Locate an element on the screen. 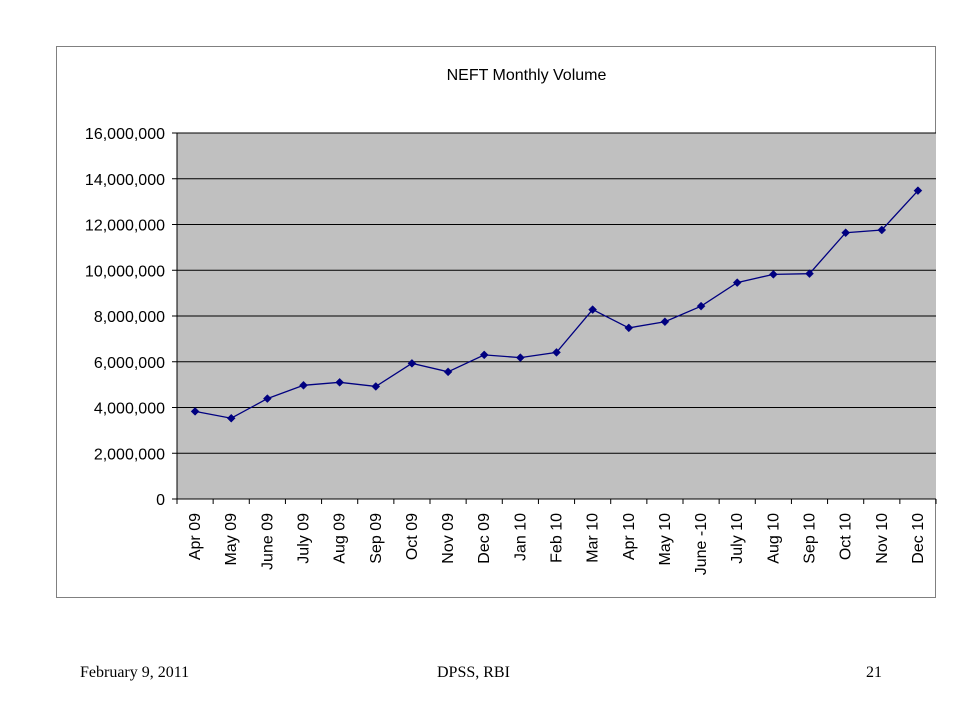  x-tick-label: May 09 is located at coordinates (231, 539).